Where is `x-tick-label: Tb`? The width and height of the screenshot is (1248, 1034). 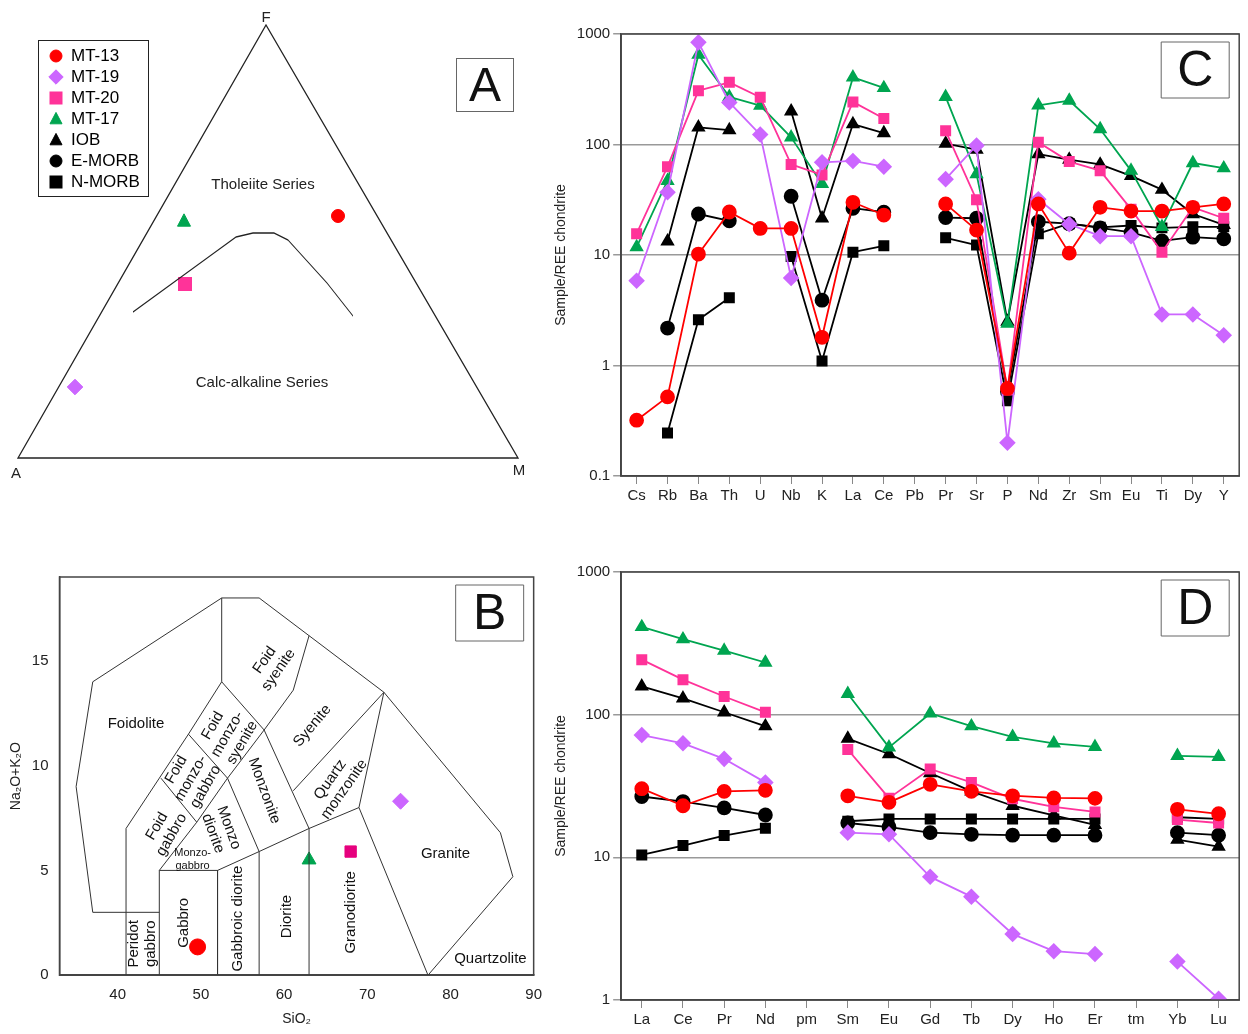
x-tick-label: Tb is located at coordinates (971, 1019).